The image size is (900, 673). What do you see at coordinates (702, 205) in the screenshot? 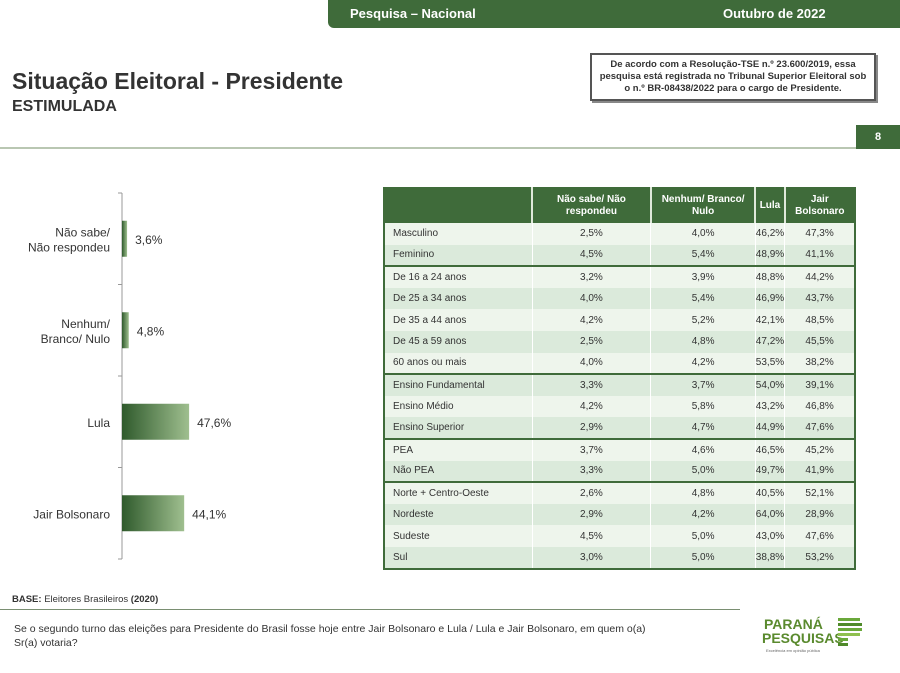
I see `column-header: Nenhum/ Branco/ Nulo` at bounding box center [702, 205].